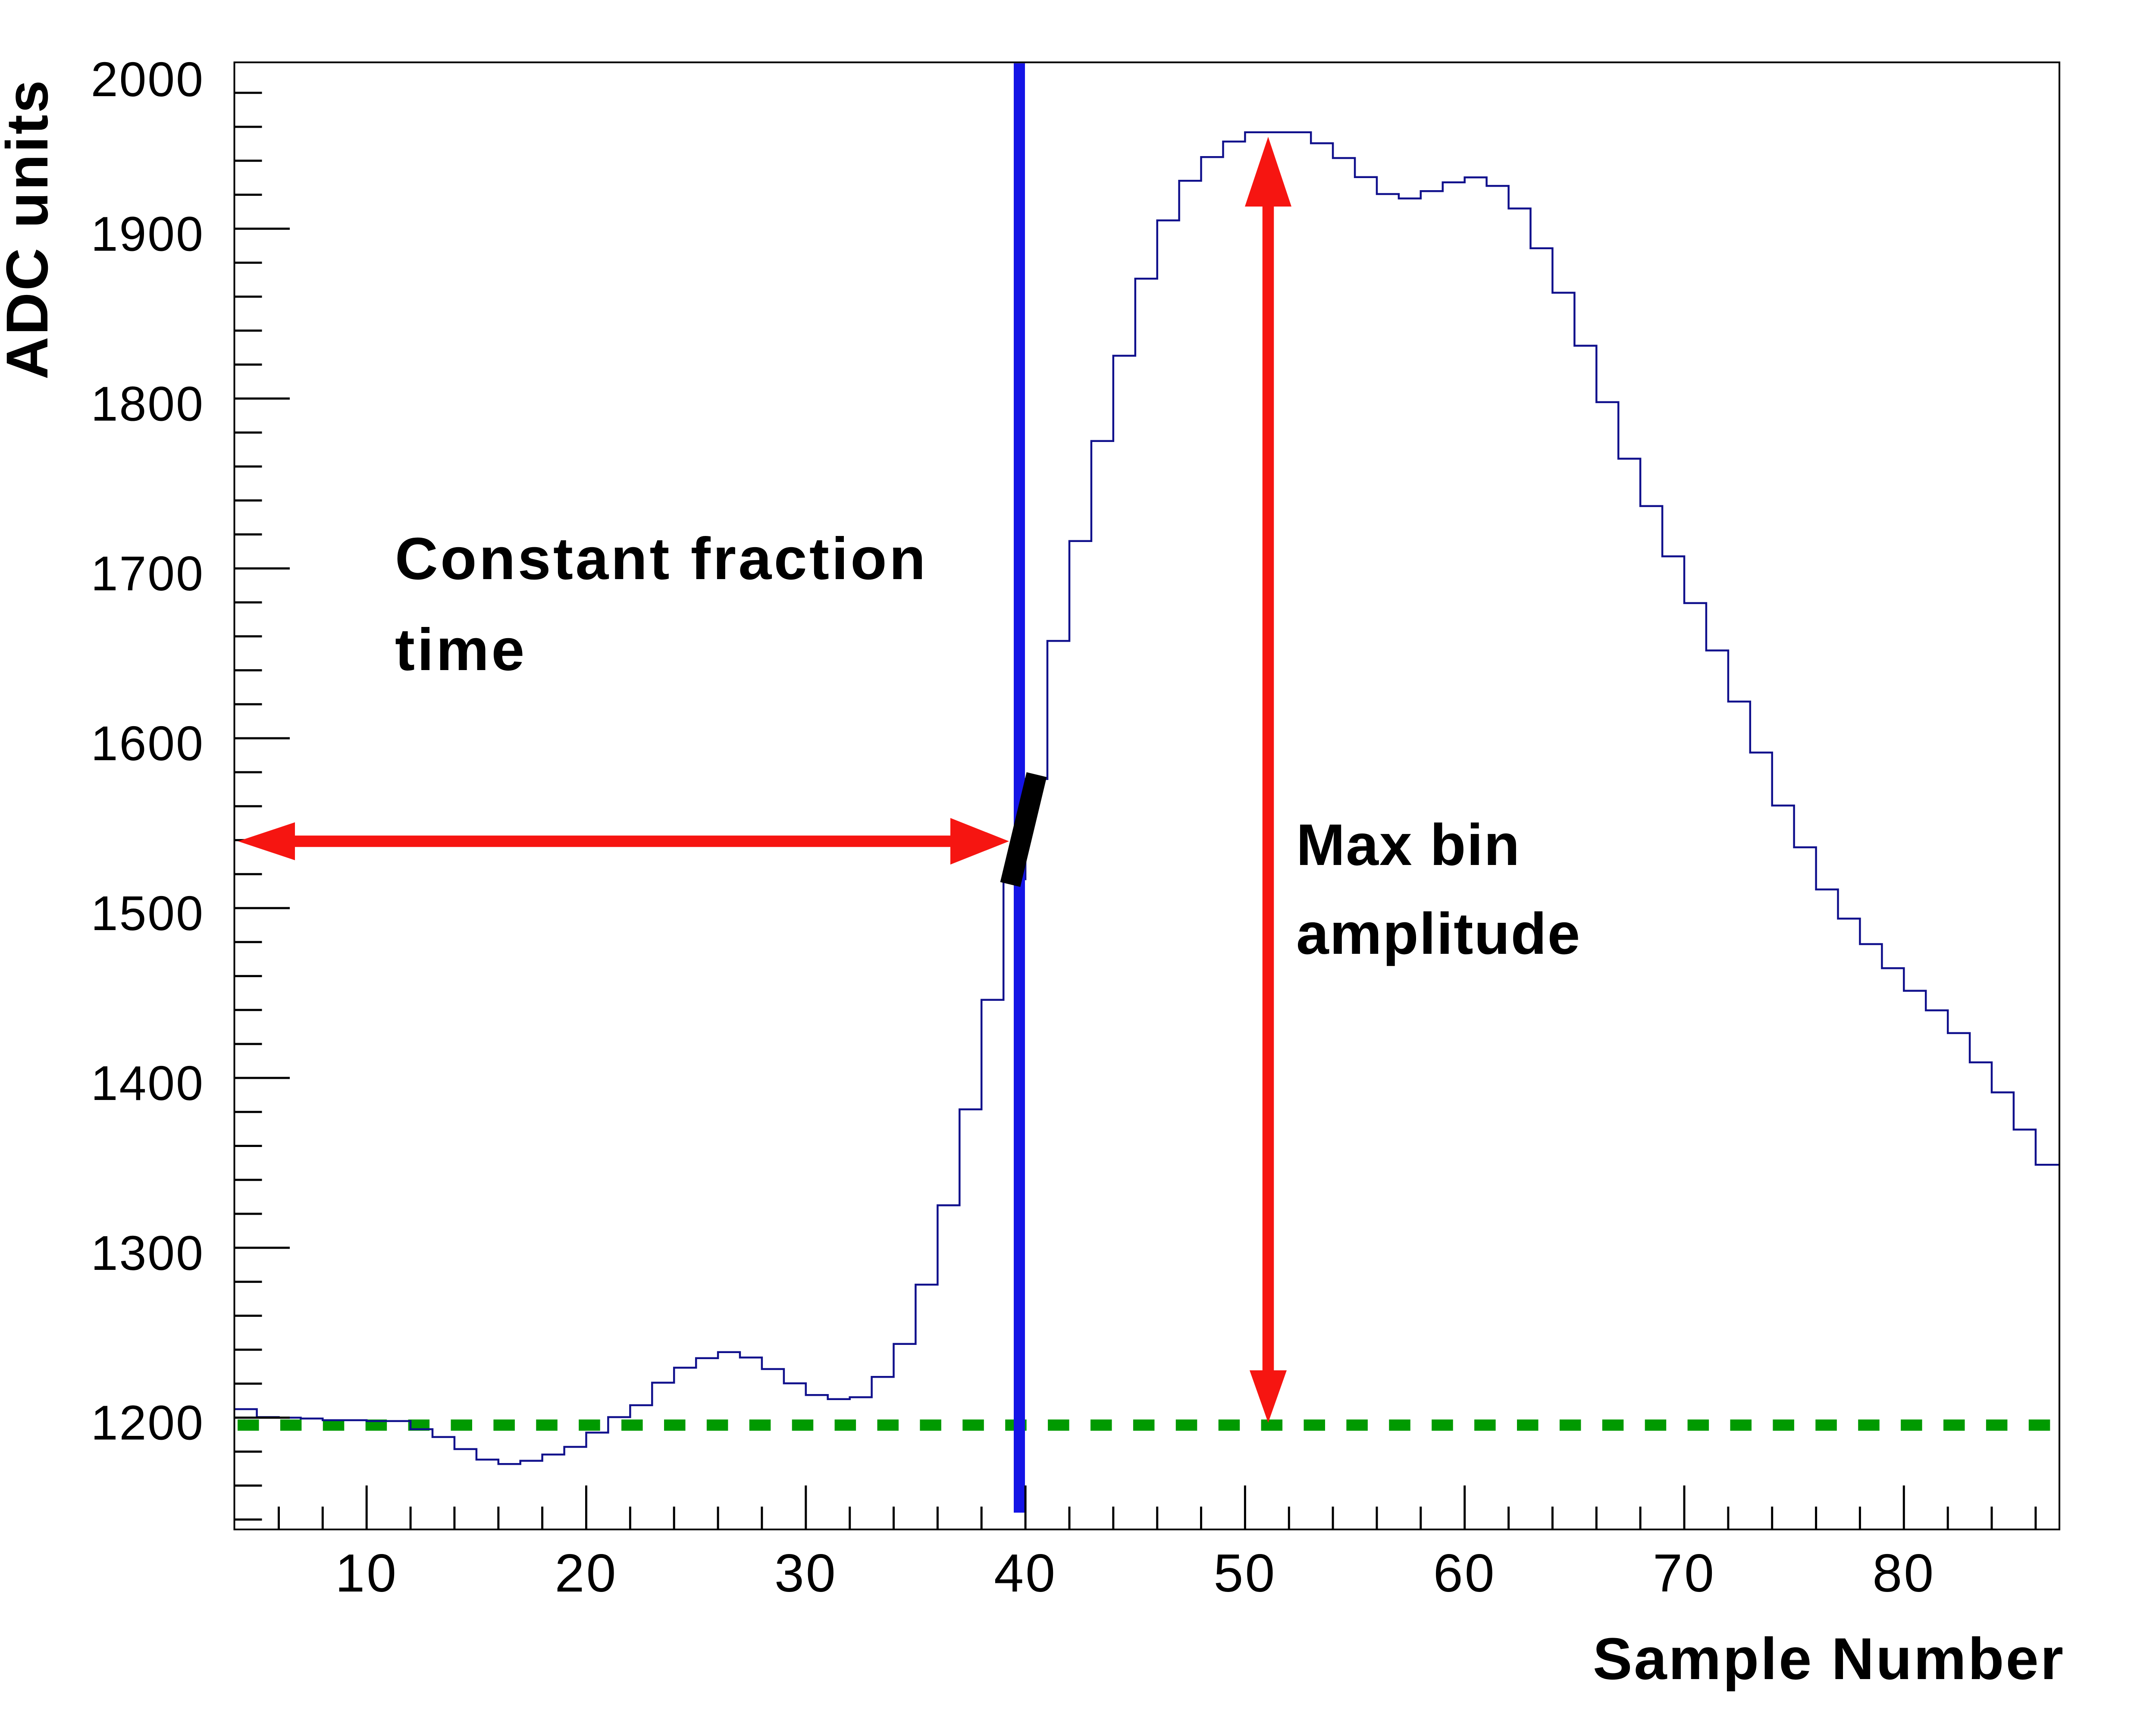 The width and height of the screenshot is (2156, 1714). I want to click on svg-text: 2000, so click(147, 79).